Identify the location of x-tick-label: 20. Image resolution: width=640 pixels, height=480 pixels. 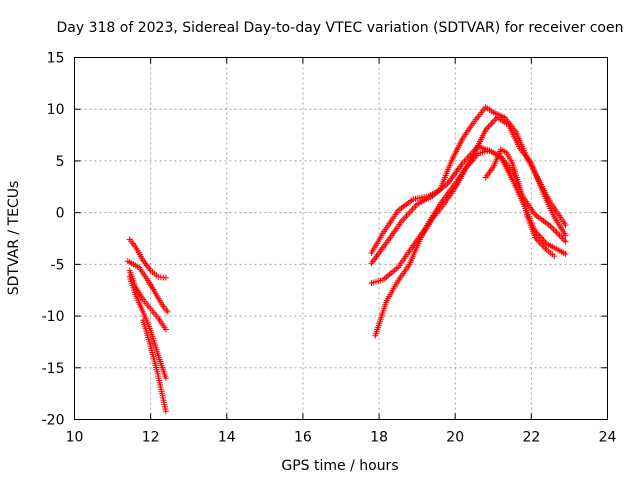
(455, 438).